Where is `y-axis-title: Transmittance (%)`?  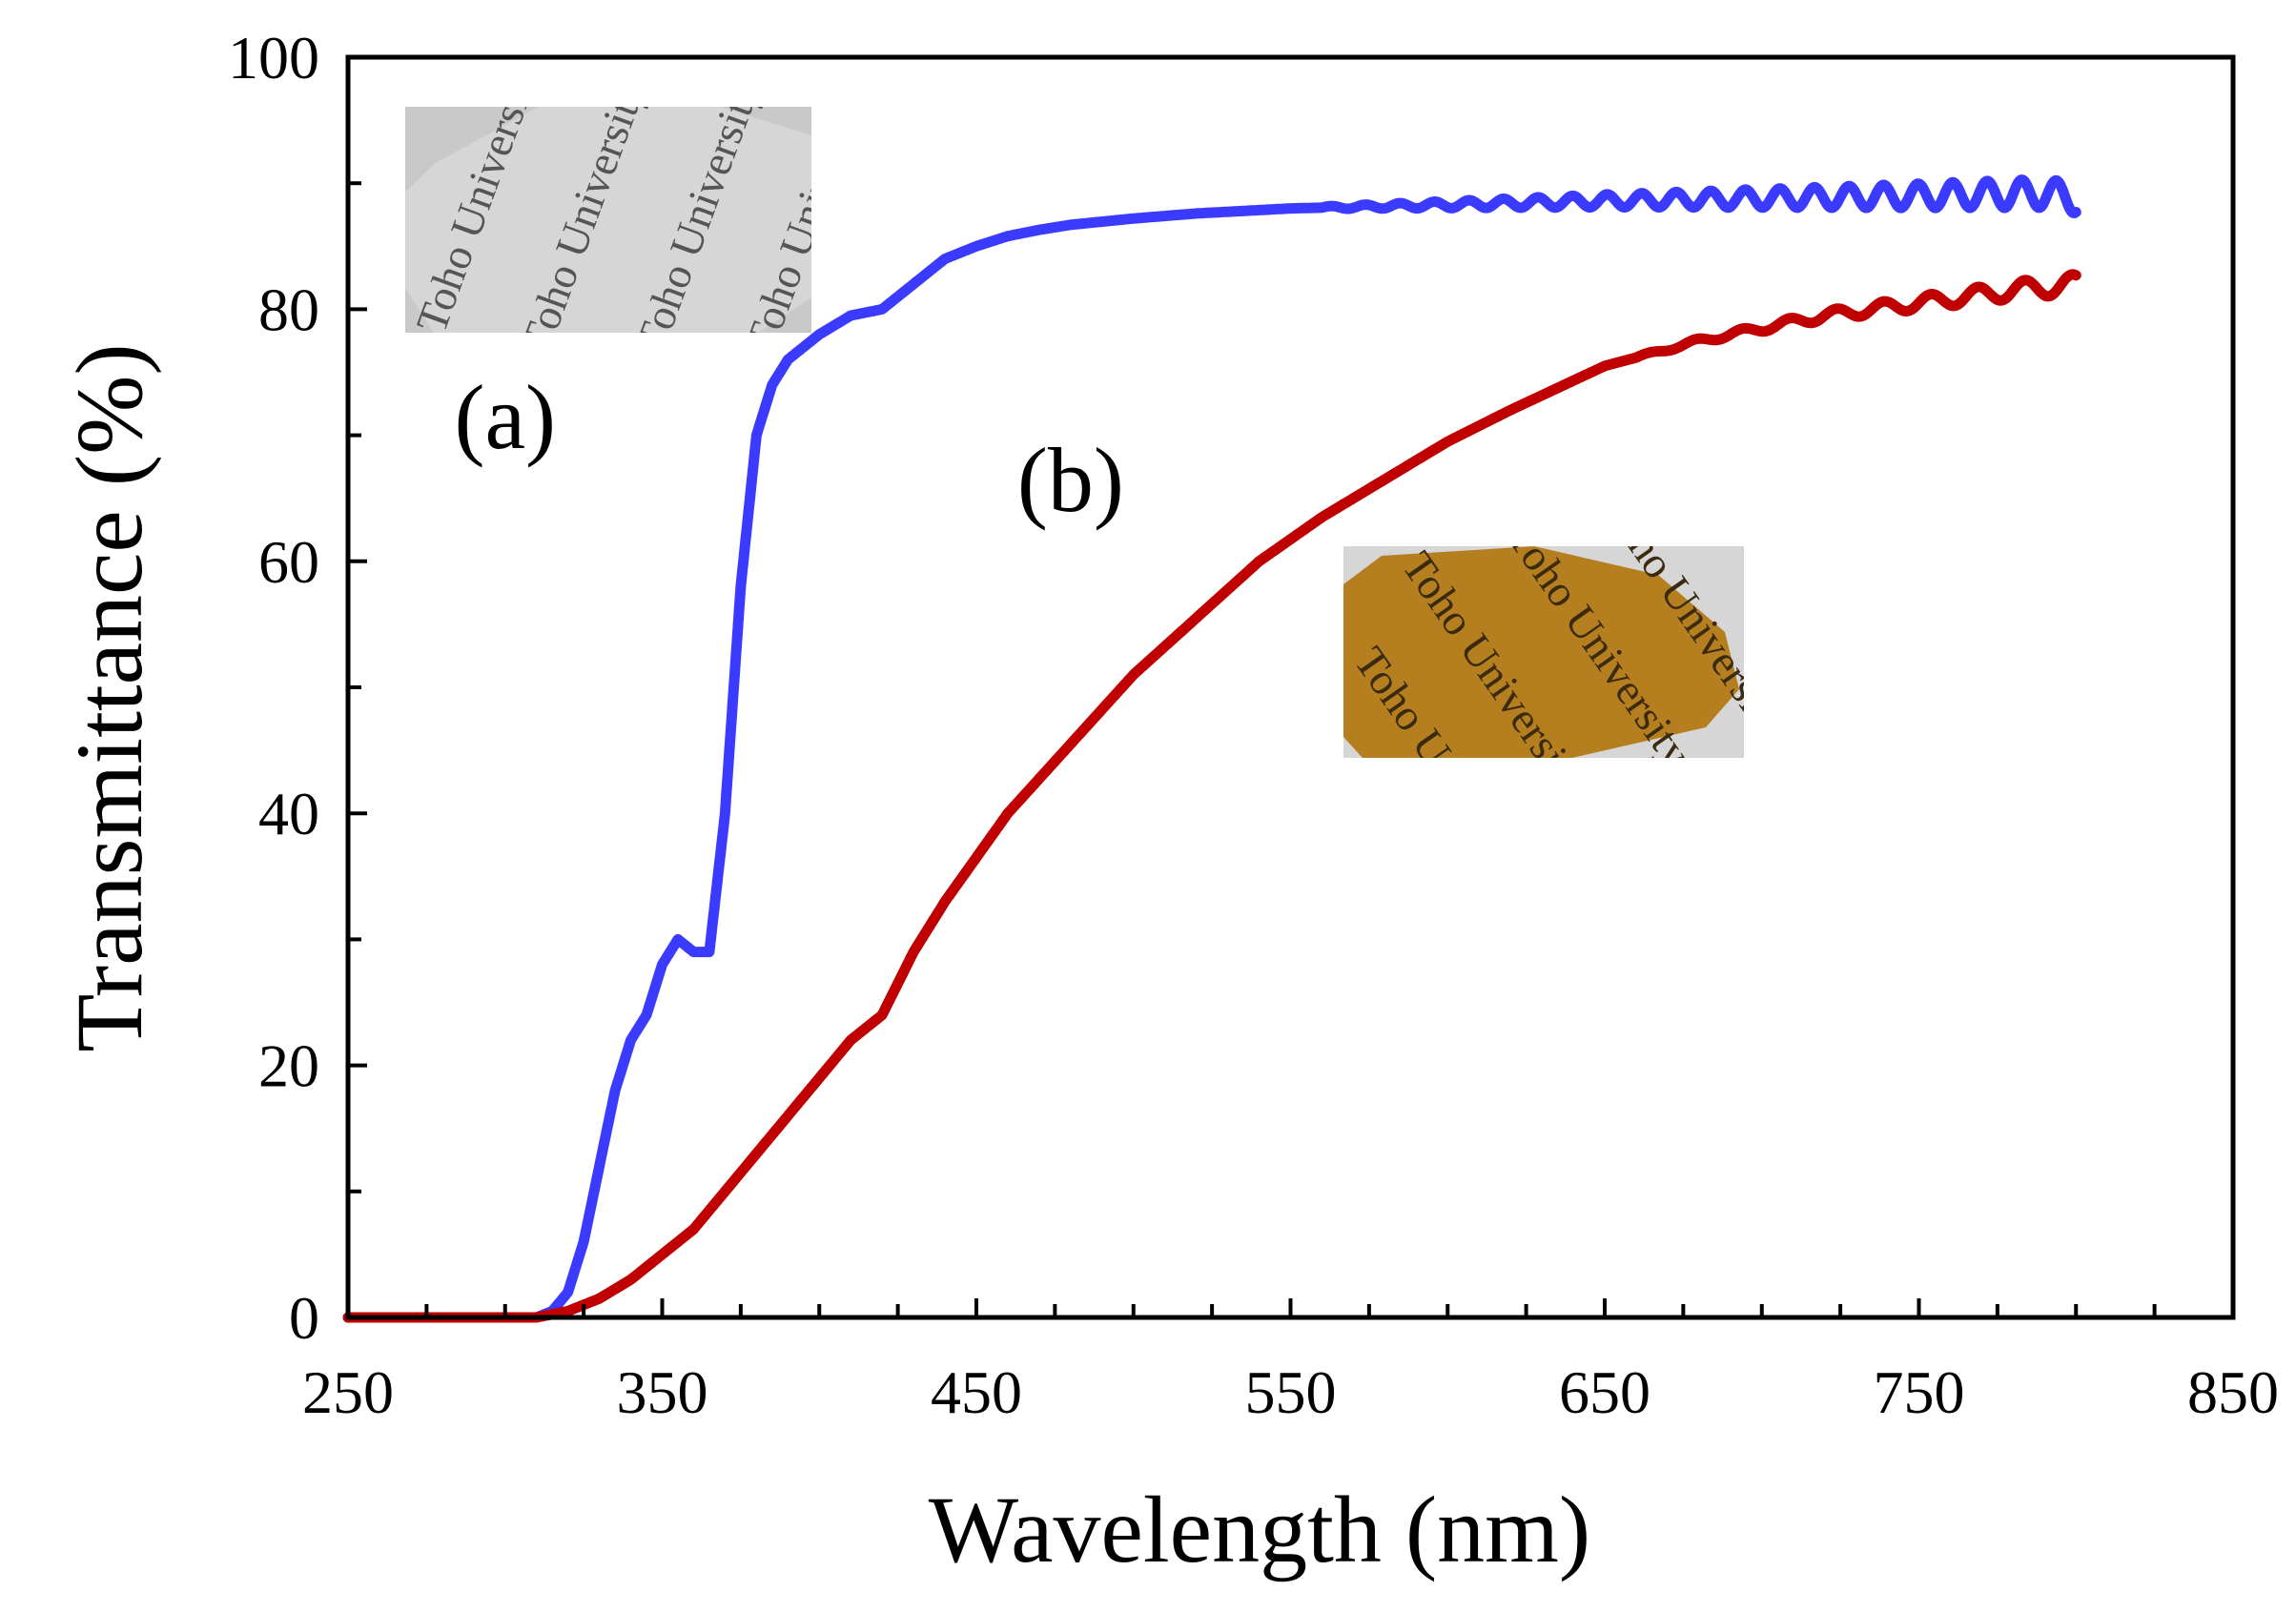
y-axis-title: Transmittance (%) is located at coordinates (109, 697).